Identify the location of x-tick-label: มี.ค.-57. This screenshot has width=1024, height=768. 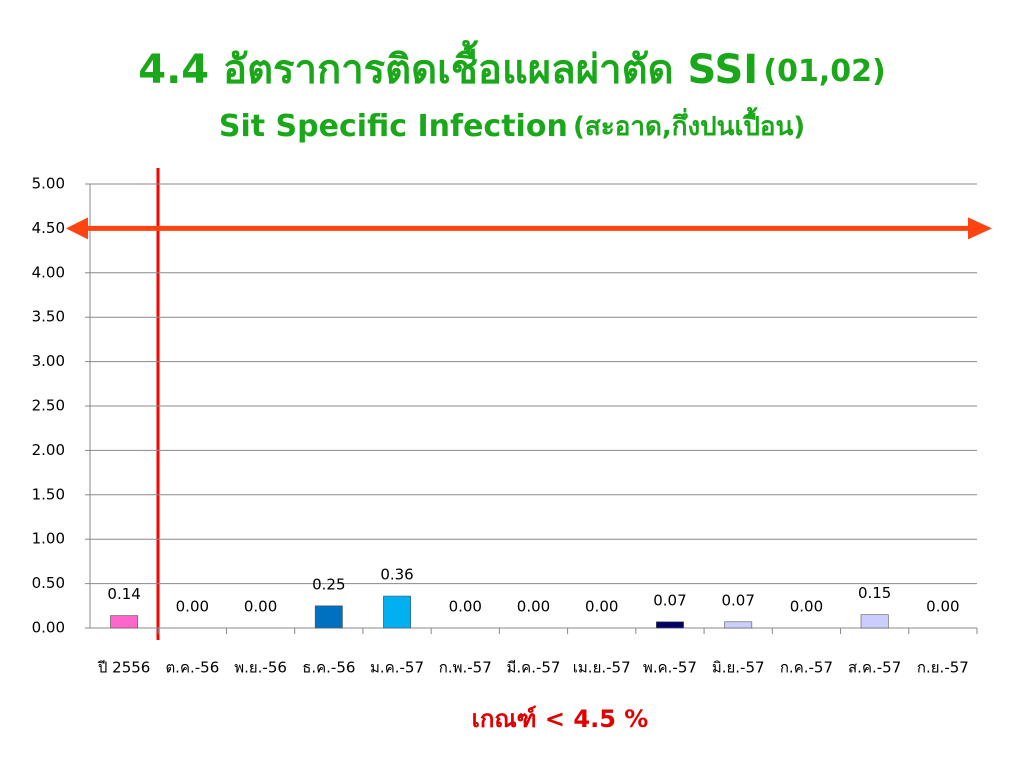
(534, 668).